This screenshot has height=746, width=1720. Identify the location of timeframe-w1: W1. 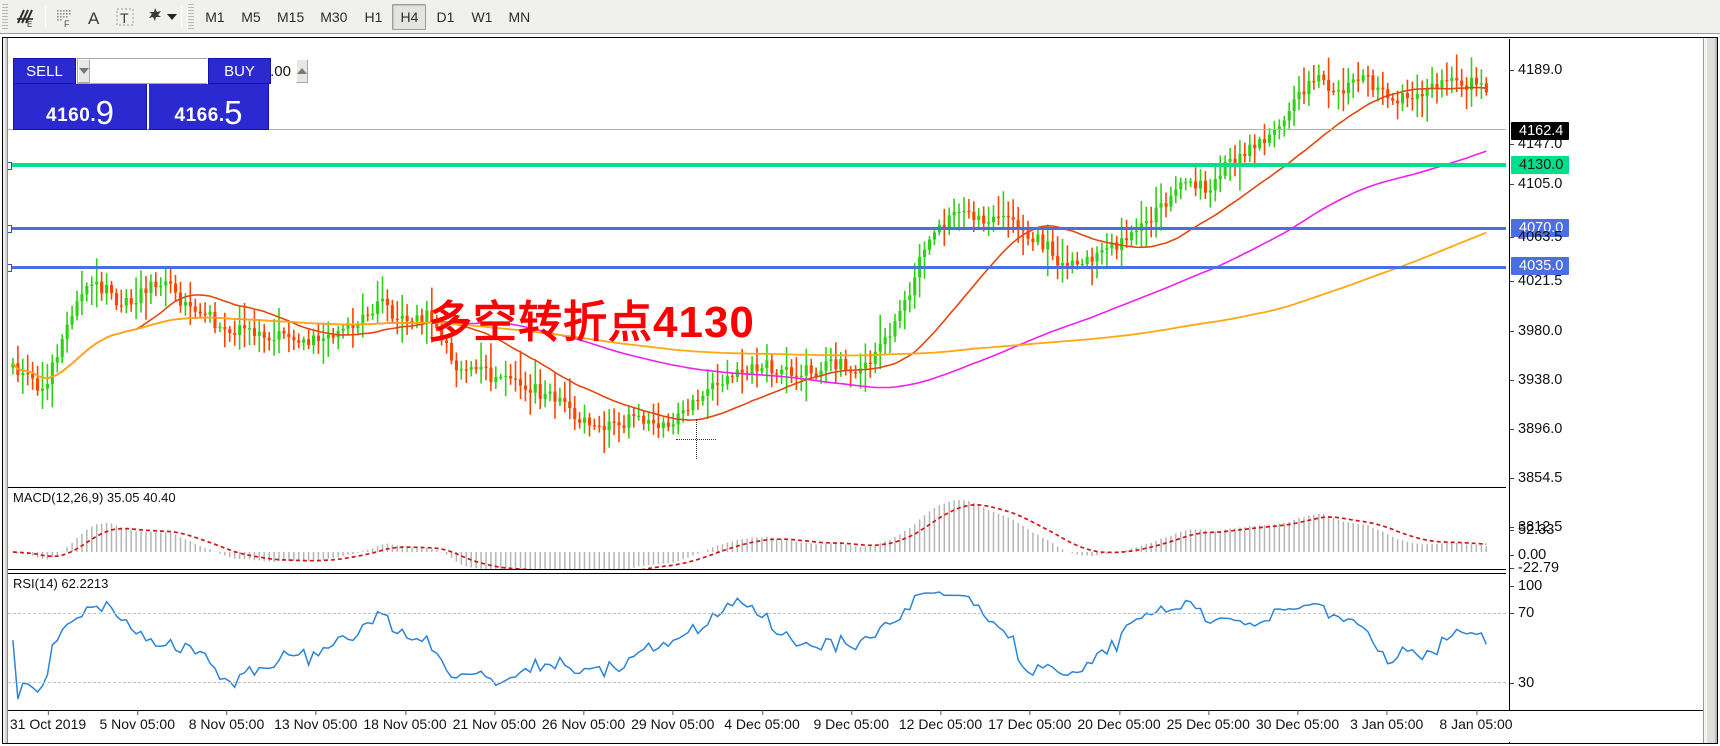
(482, 16).